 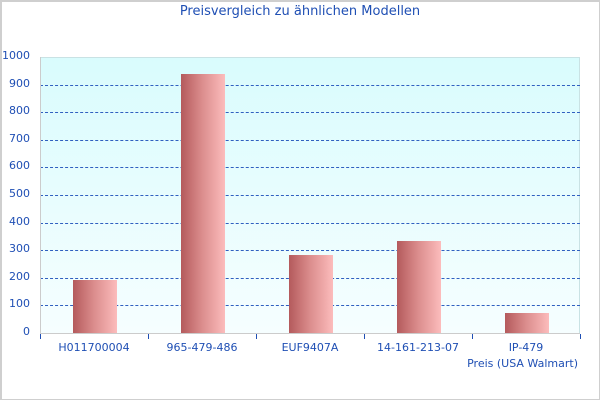 I want to click on y-tick-label: 200, so click(x=19, y=276).